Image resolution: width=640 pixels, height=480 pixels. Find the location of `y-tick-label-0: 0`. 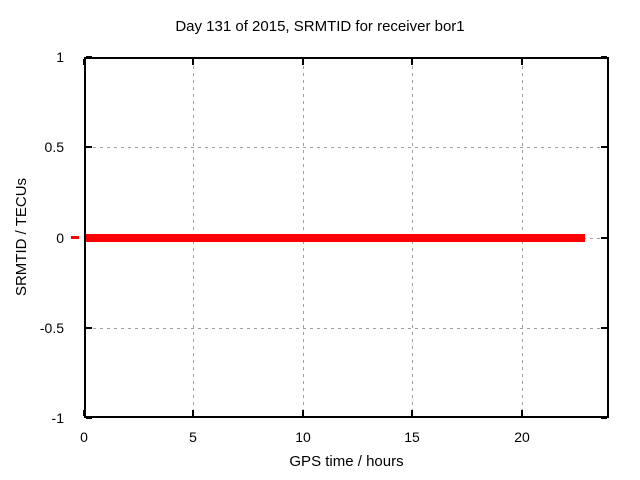

y-tick-label-0: 0 is located at coordinates (60, 238).